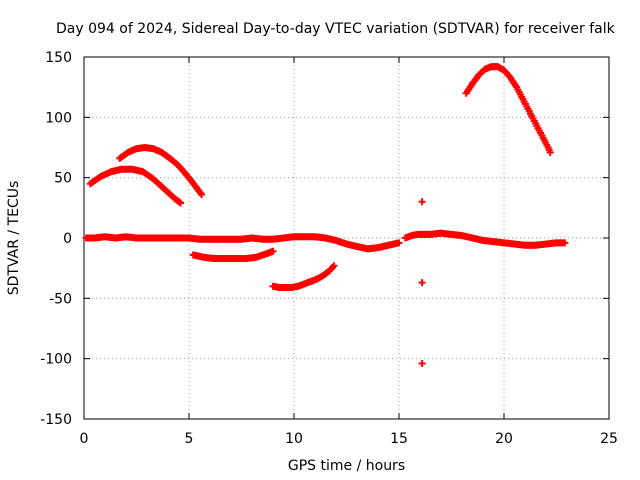 This screenshot has height=480, width=640. I want to click on series-arc-b, so click(161, 171).